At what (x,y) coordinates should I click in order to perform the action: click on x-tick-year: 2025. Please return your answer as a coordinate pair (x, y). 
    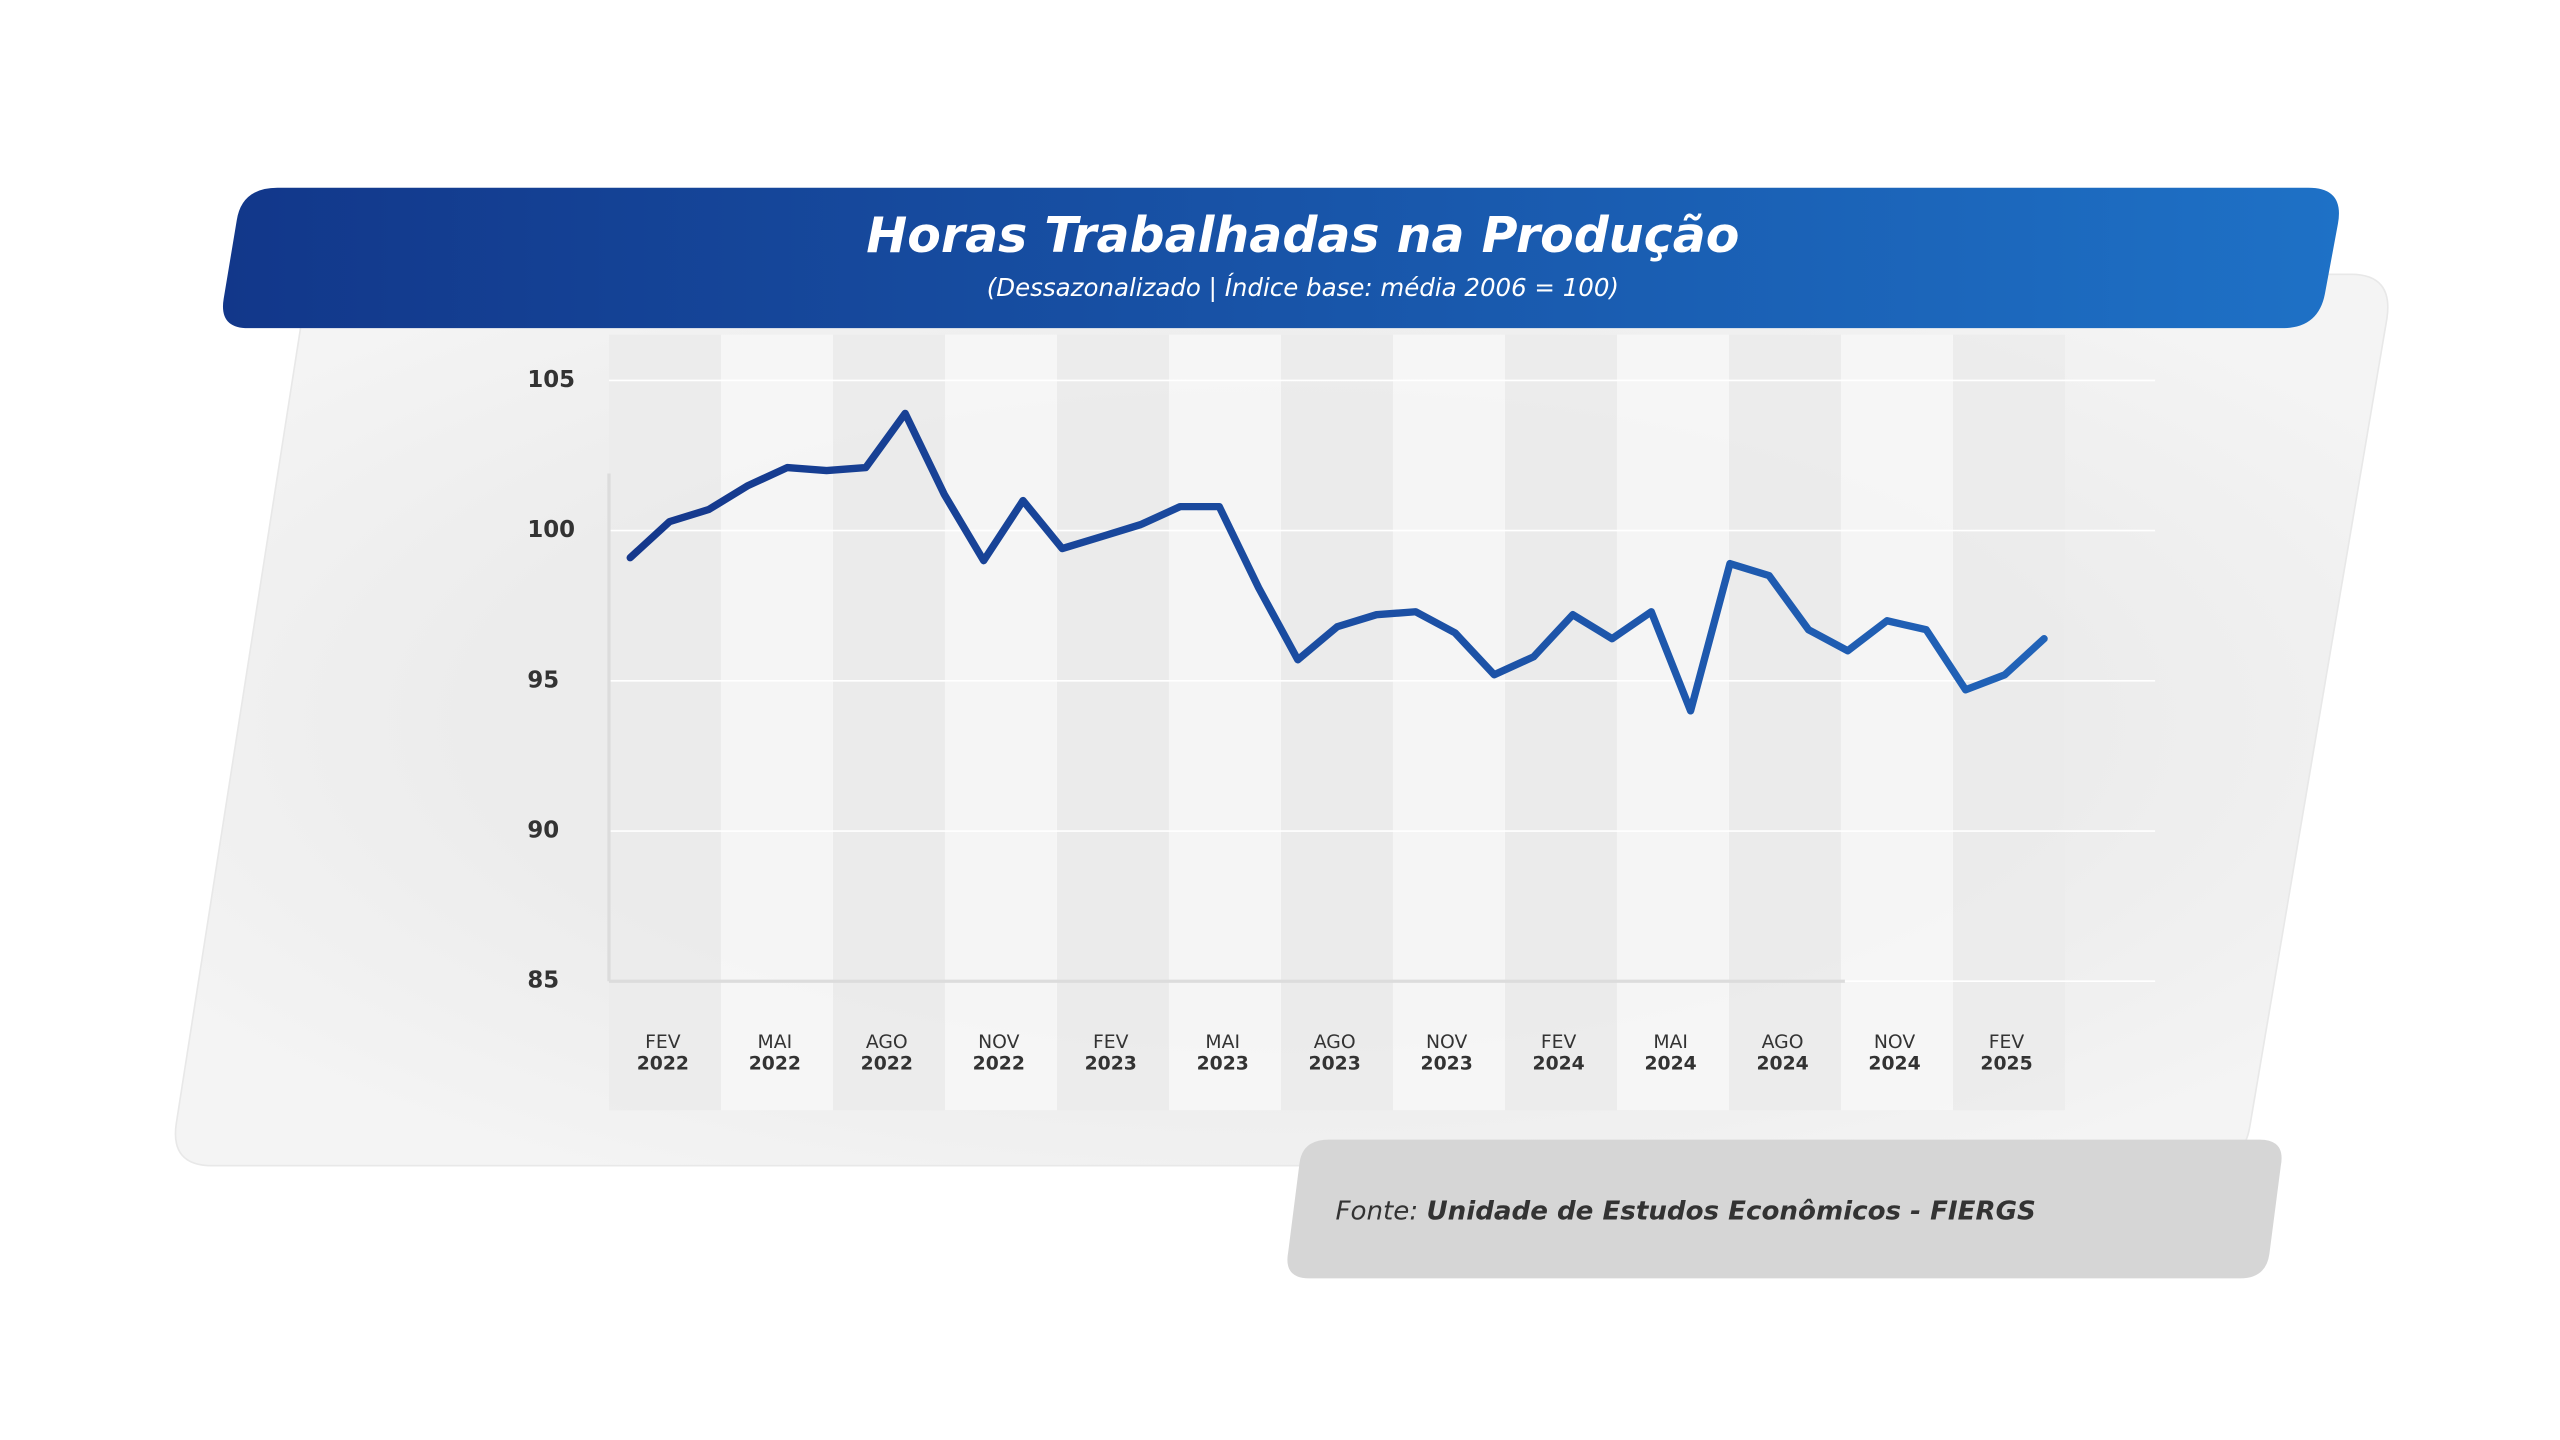
    Looking at the image, I should click on (2006, 1063).